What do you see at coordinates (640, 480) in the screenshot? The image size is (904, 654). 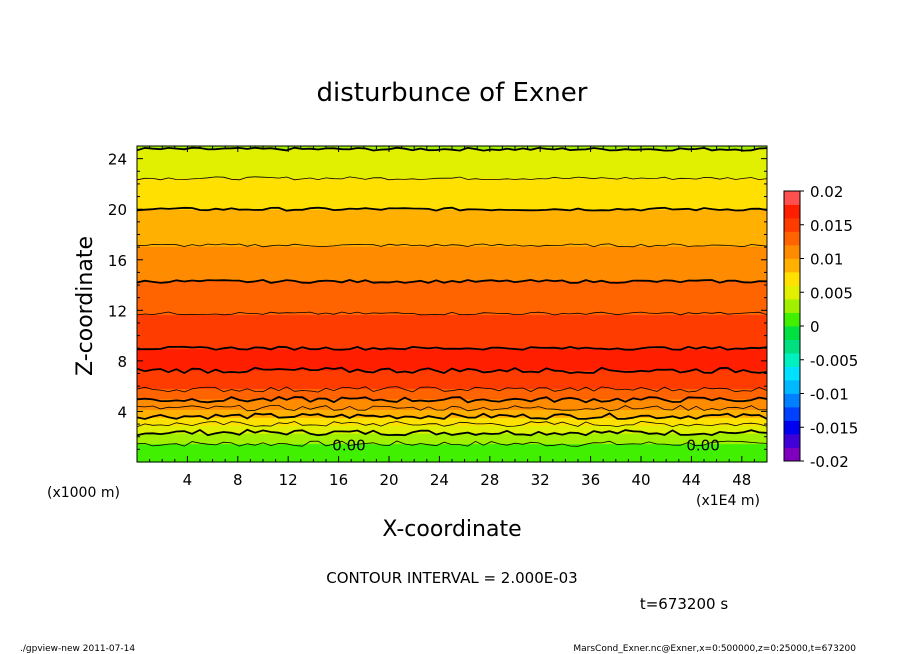 I see `x-tick-label: 40` at bounding box center [640, 480].